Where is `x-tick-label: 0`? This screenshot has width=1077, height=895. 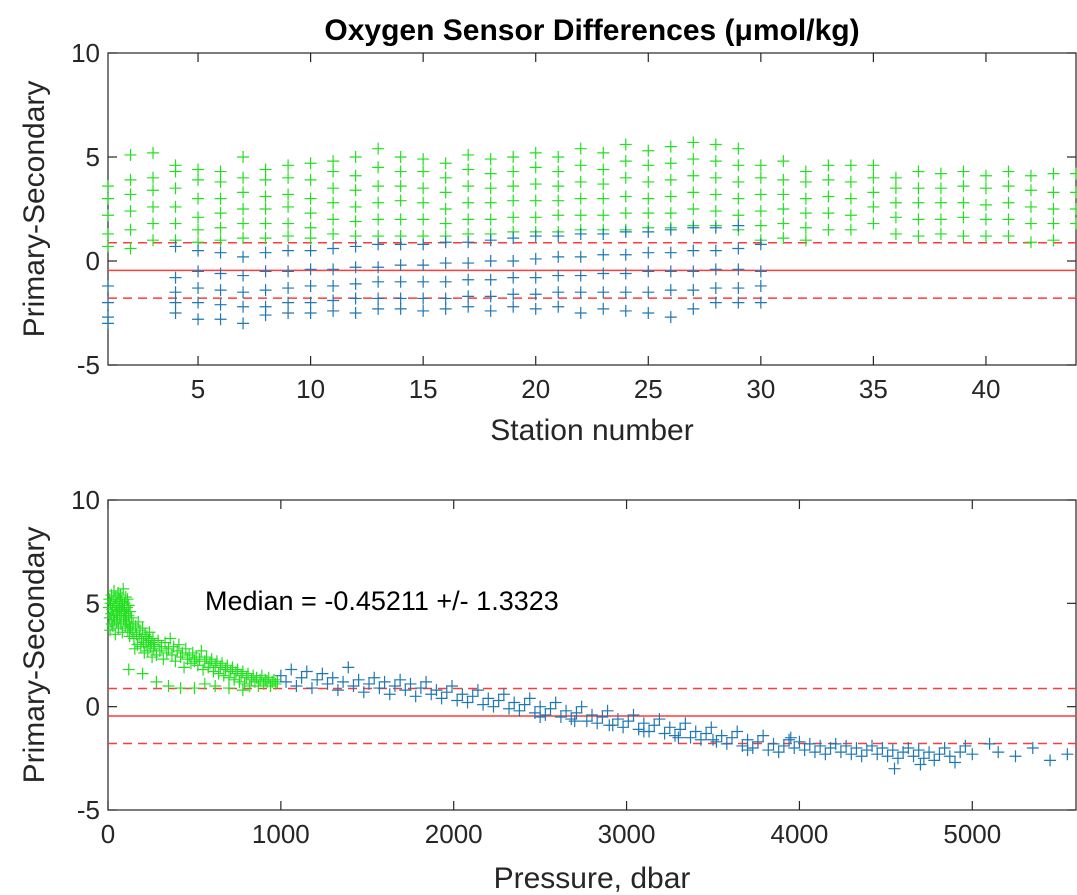 x-tick-label: 0 is located at coordinates (108, 834).